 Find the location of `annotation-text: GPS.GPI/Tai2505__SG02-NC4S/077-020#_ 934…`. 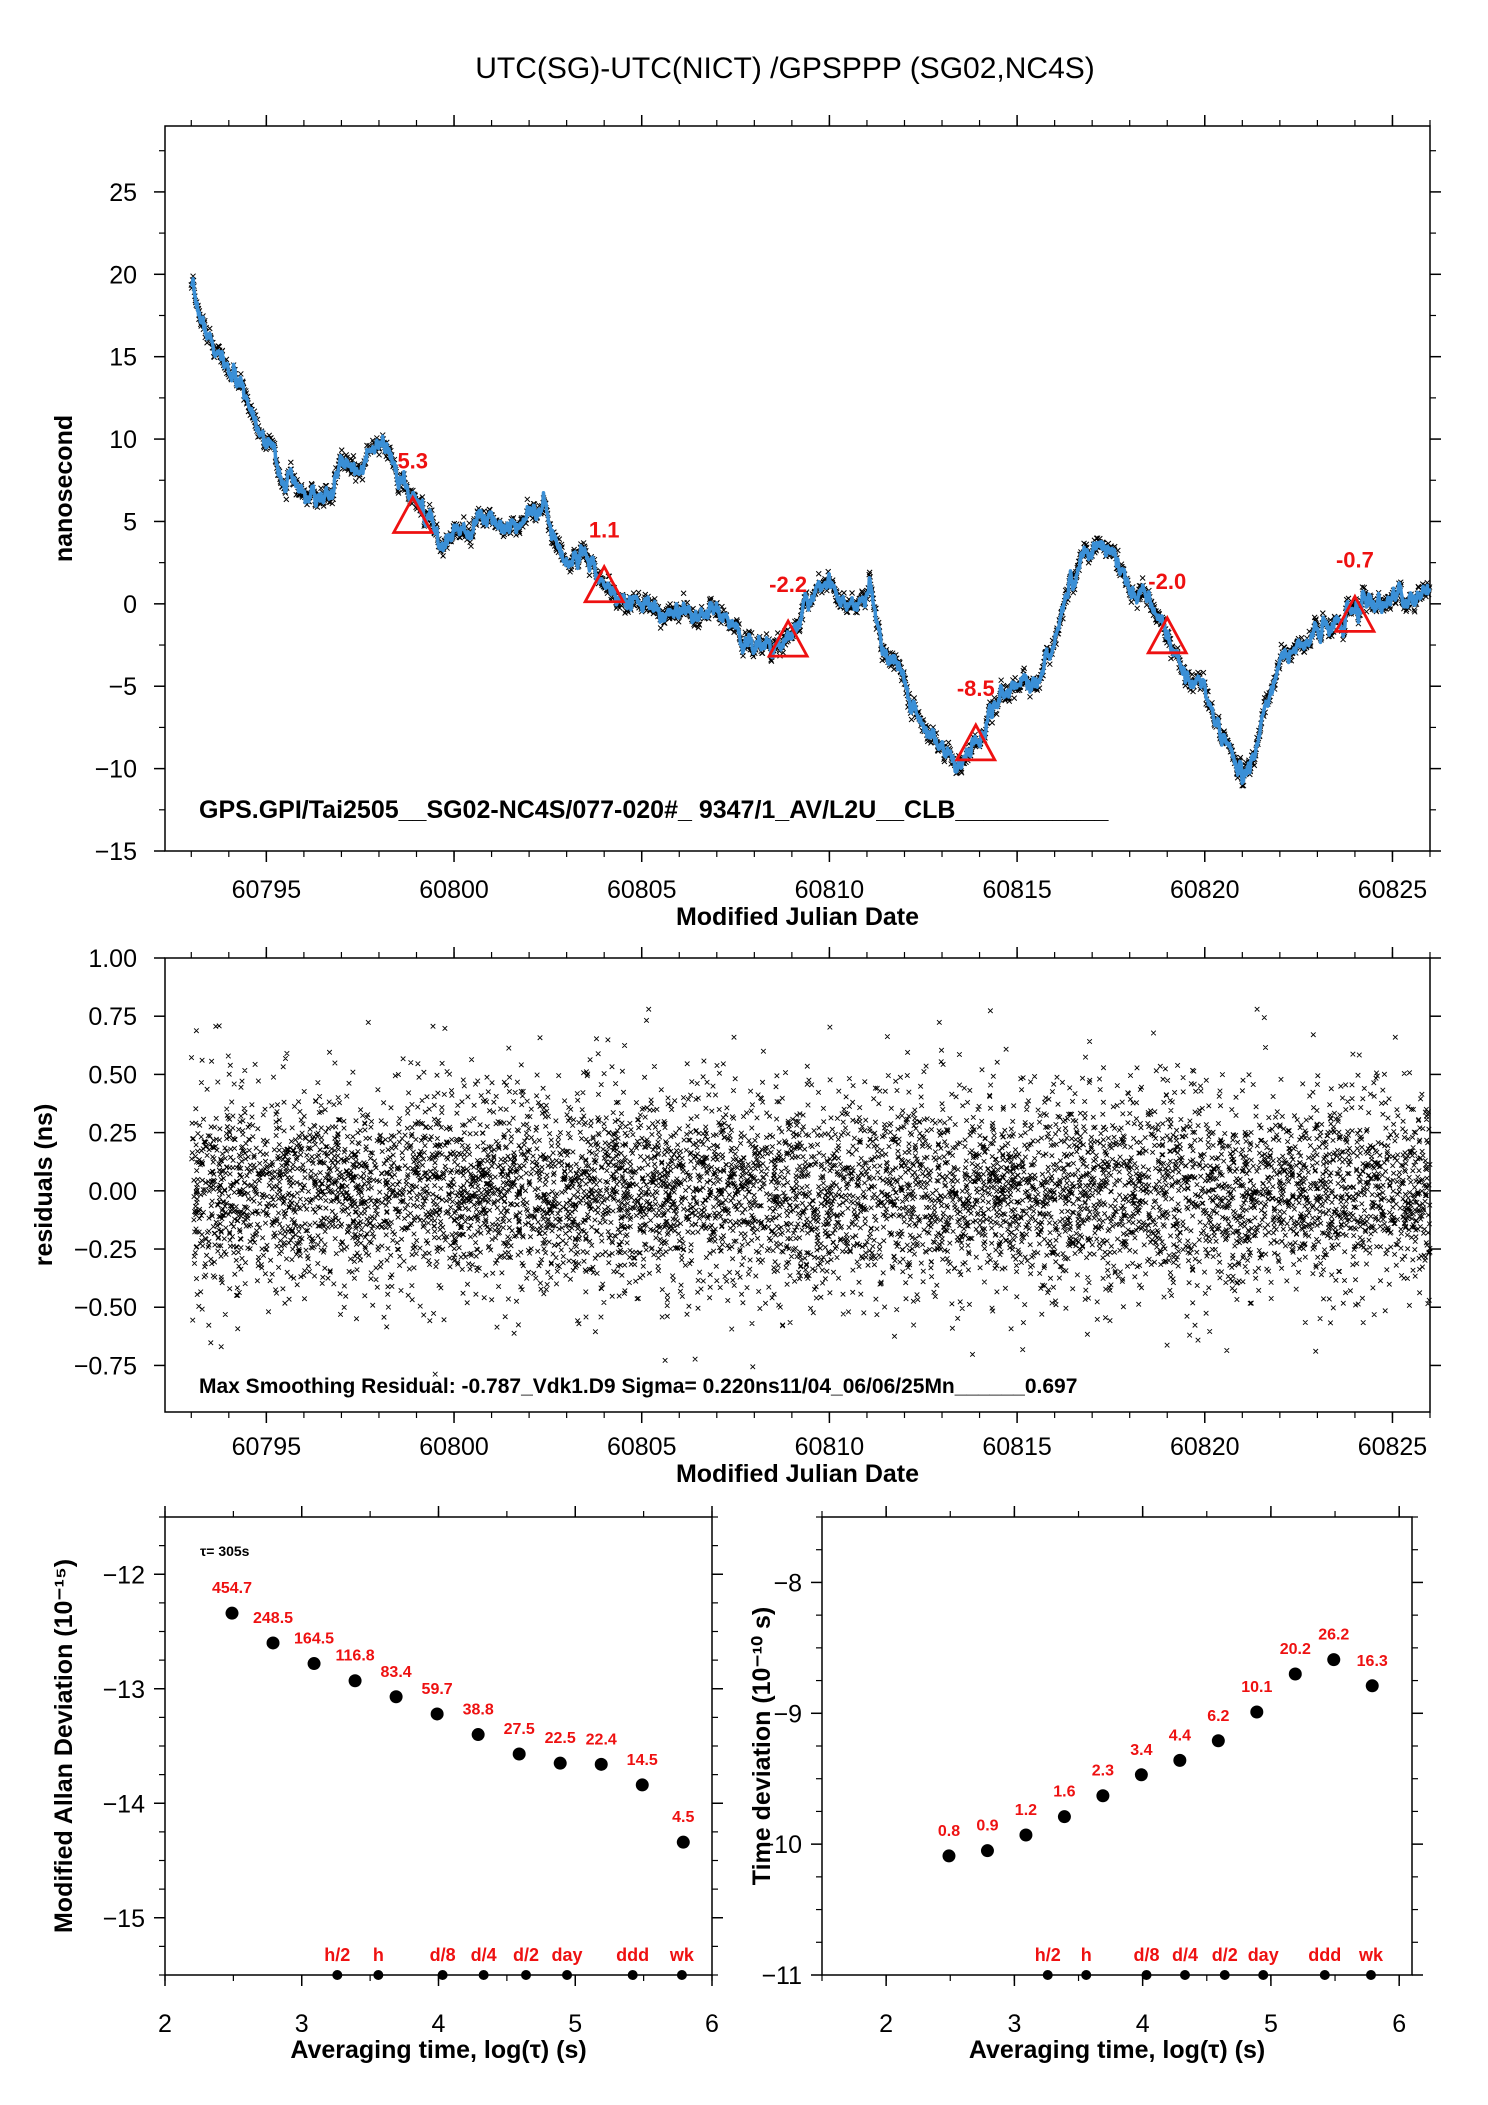

annotation-text: GPS.GPI/Tai2505__SG02-NC4S/077-020#_ 934… is located at coordinates (654, 810).